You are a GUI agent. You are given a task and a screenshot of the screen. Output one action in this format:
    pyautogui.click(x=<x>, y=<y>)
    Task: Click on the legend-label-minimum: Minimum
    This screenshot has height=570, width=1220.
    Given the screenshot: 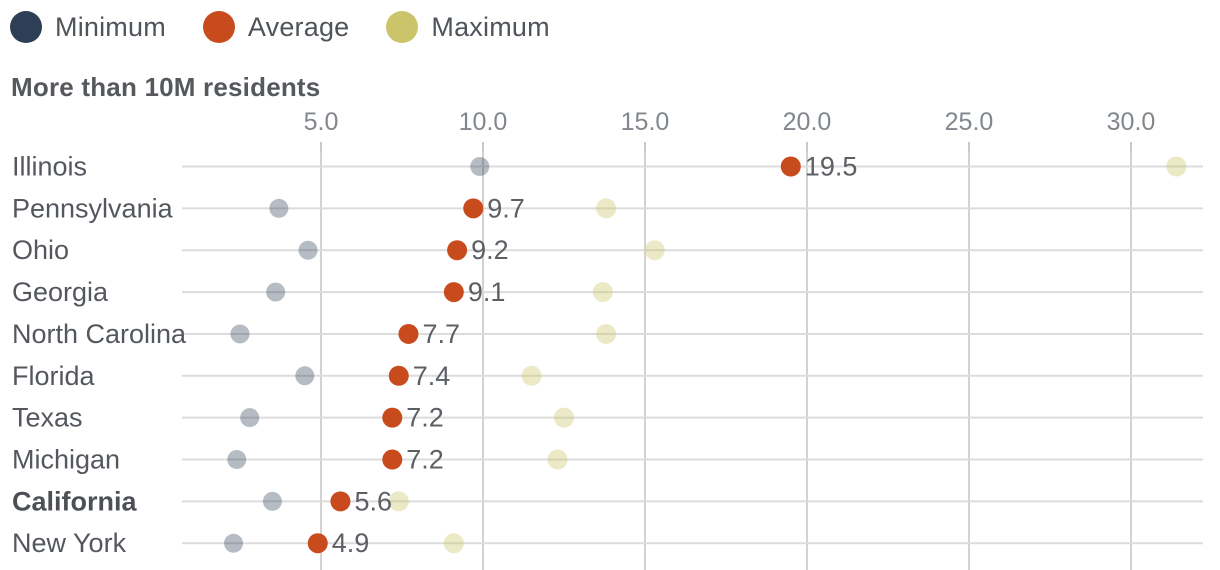 What is the action you would take?
    pyautogui.click(x=110, y=26)
    